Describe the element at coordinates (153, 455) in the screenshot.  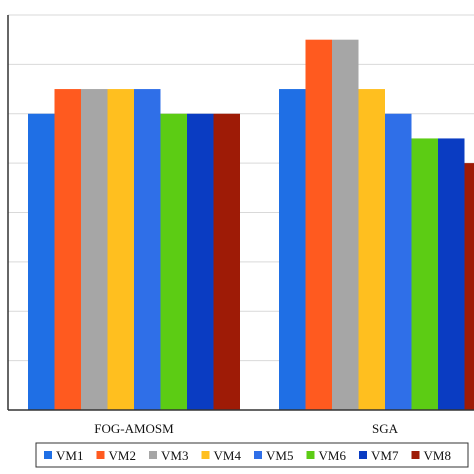
I see `legend-swatch-vm3` at that location.